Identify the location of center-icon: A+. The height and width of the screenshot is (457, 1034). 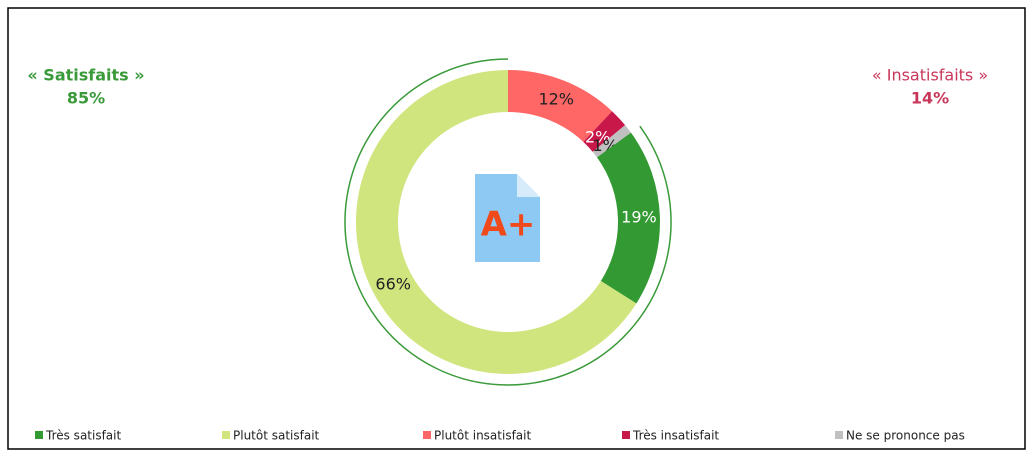
(507, 218).